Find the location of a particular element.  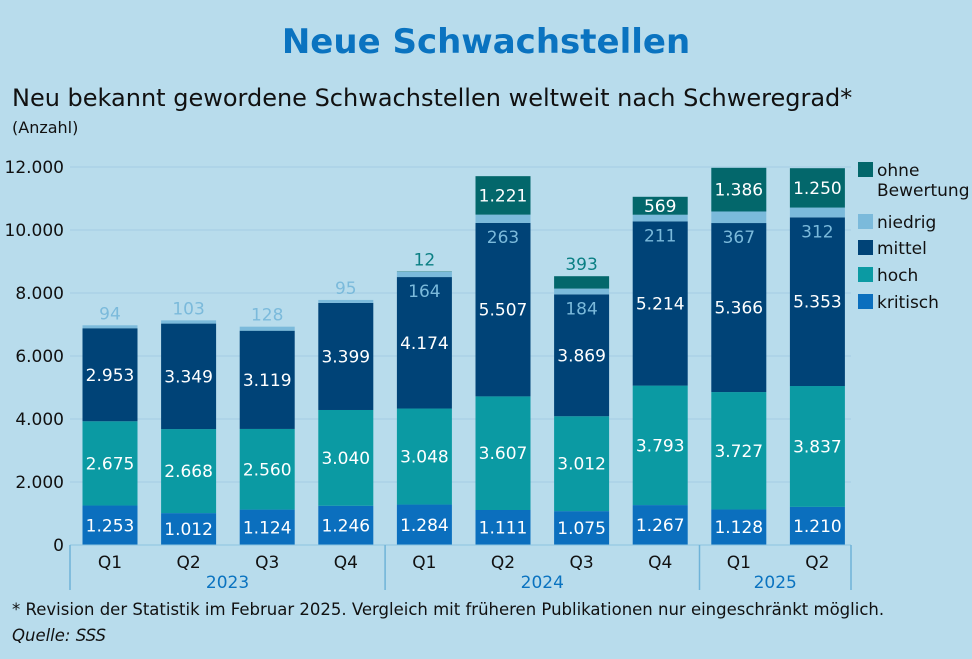

data-label: 5.353 is located at coordinates (817, 303).